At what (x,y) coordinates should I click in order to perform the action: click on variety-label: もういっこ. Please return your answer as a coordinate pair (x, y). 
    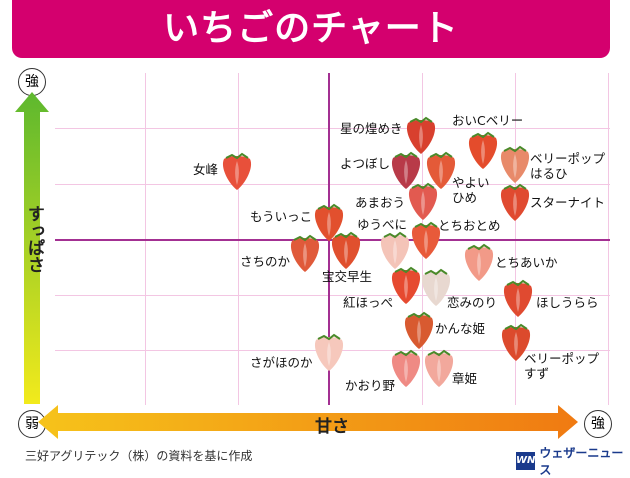
    Looking at the image, I should click on (281, 216).